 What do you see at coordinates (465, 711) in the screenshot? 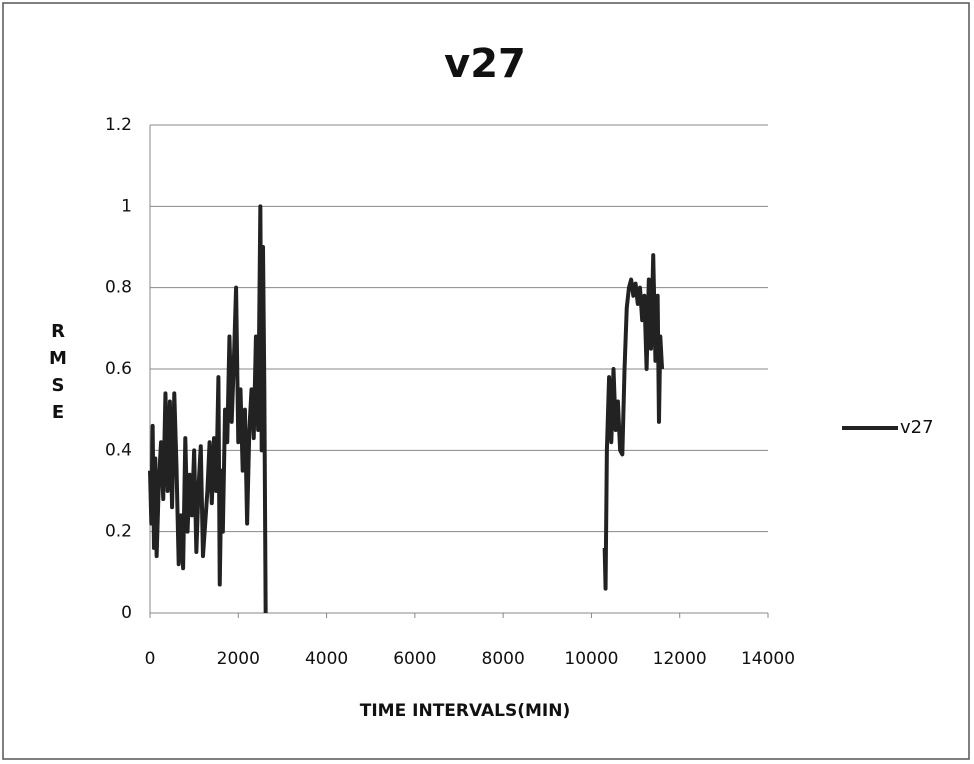
I see `x-axis-title: TIME INTERVALS(MIN)` at bounding box center [465, 711].